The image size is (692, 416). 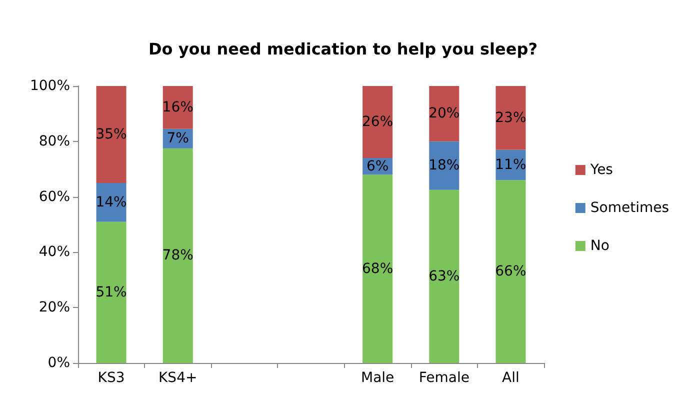 What do you see at coordinates (377, 378) in the screenshot?
I see `x-tick-label: Male` at bounding box center [377, 378].